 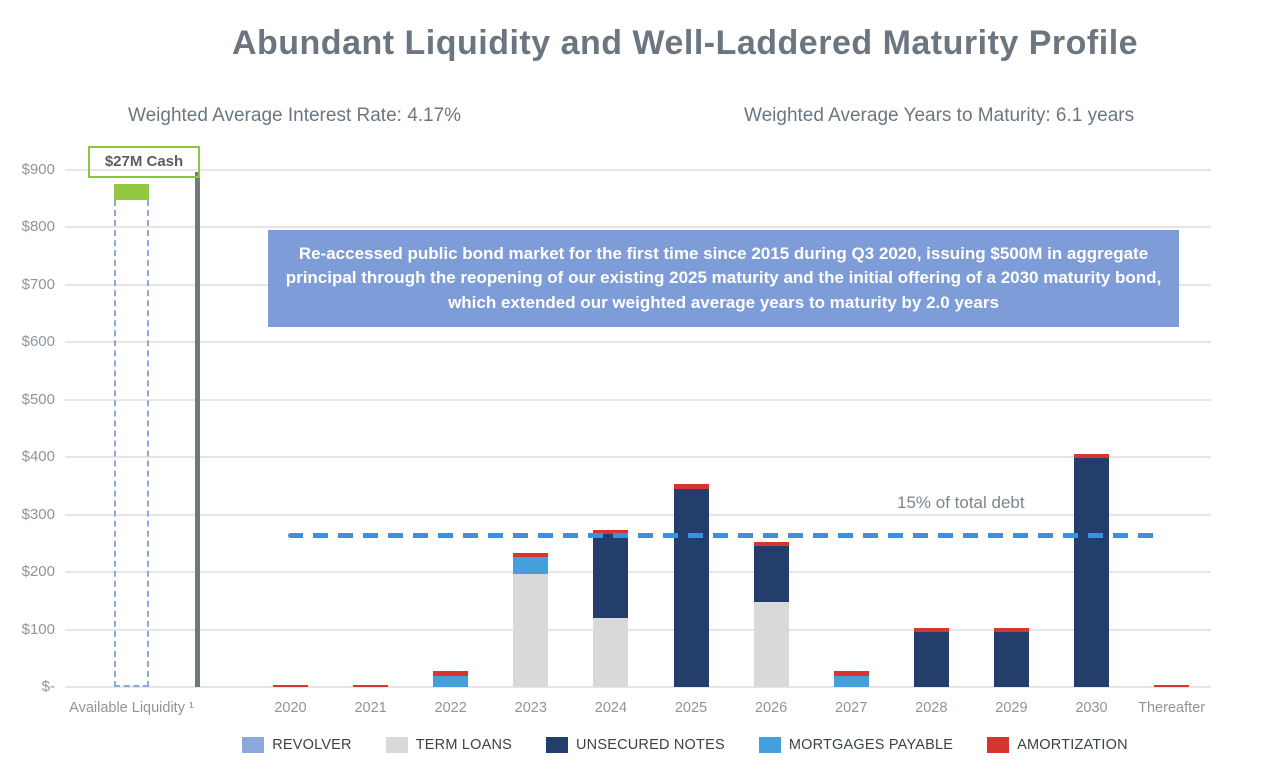 What do you see at coordinates (131, 192) in the screenshot?
I see `bar-segment-cash` at bounding box center [131, 192].